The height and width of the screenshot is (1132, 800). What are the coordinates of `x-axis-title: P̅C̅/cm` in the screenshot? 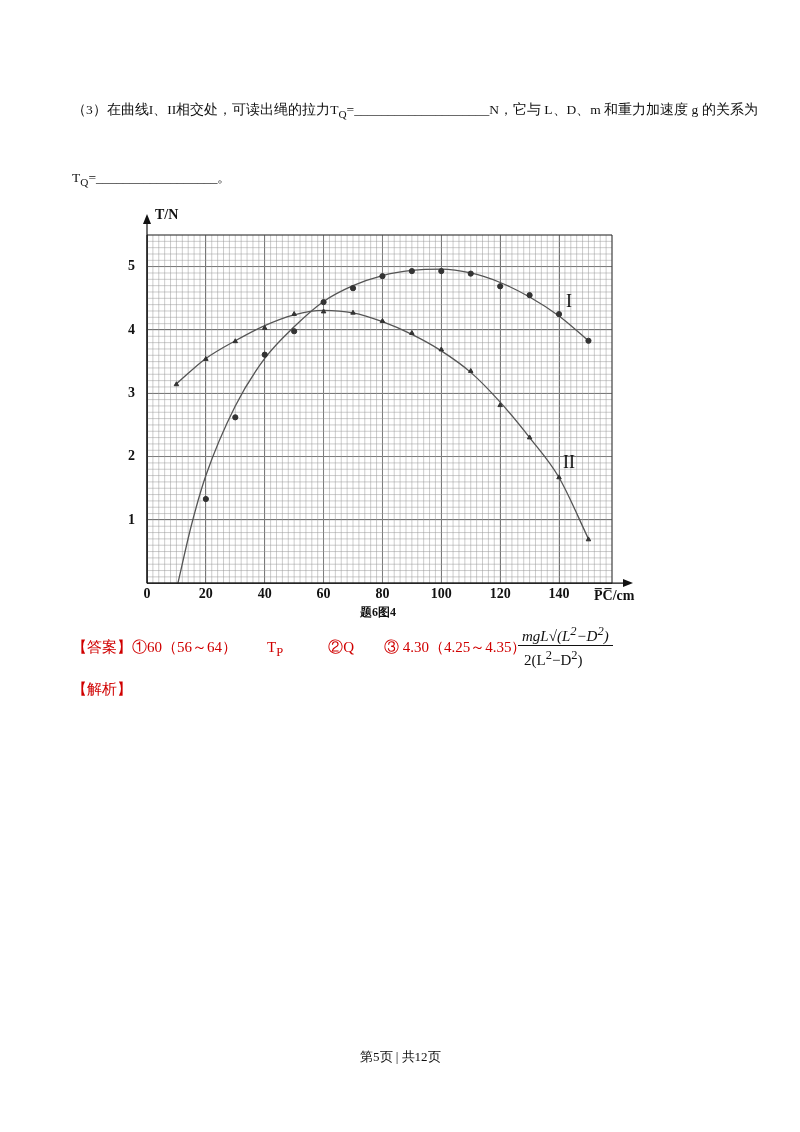 It's located at (614, 595).